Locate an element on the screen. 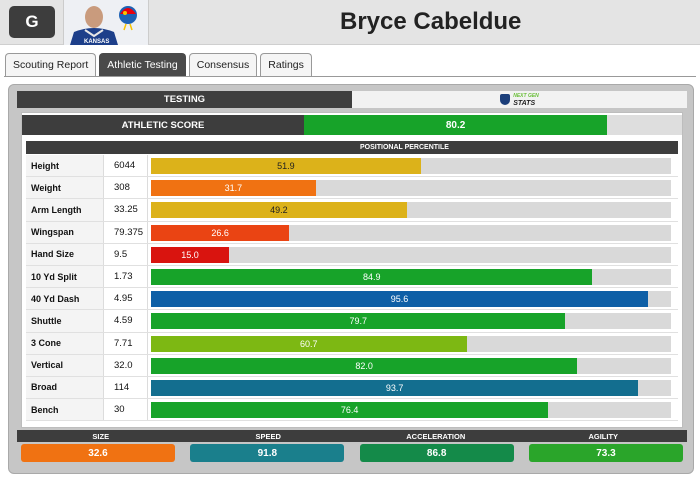 The image size is (700, 483). metric-row: Wingspan 79.375 26.6 is located at coordinates (352, 232).